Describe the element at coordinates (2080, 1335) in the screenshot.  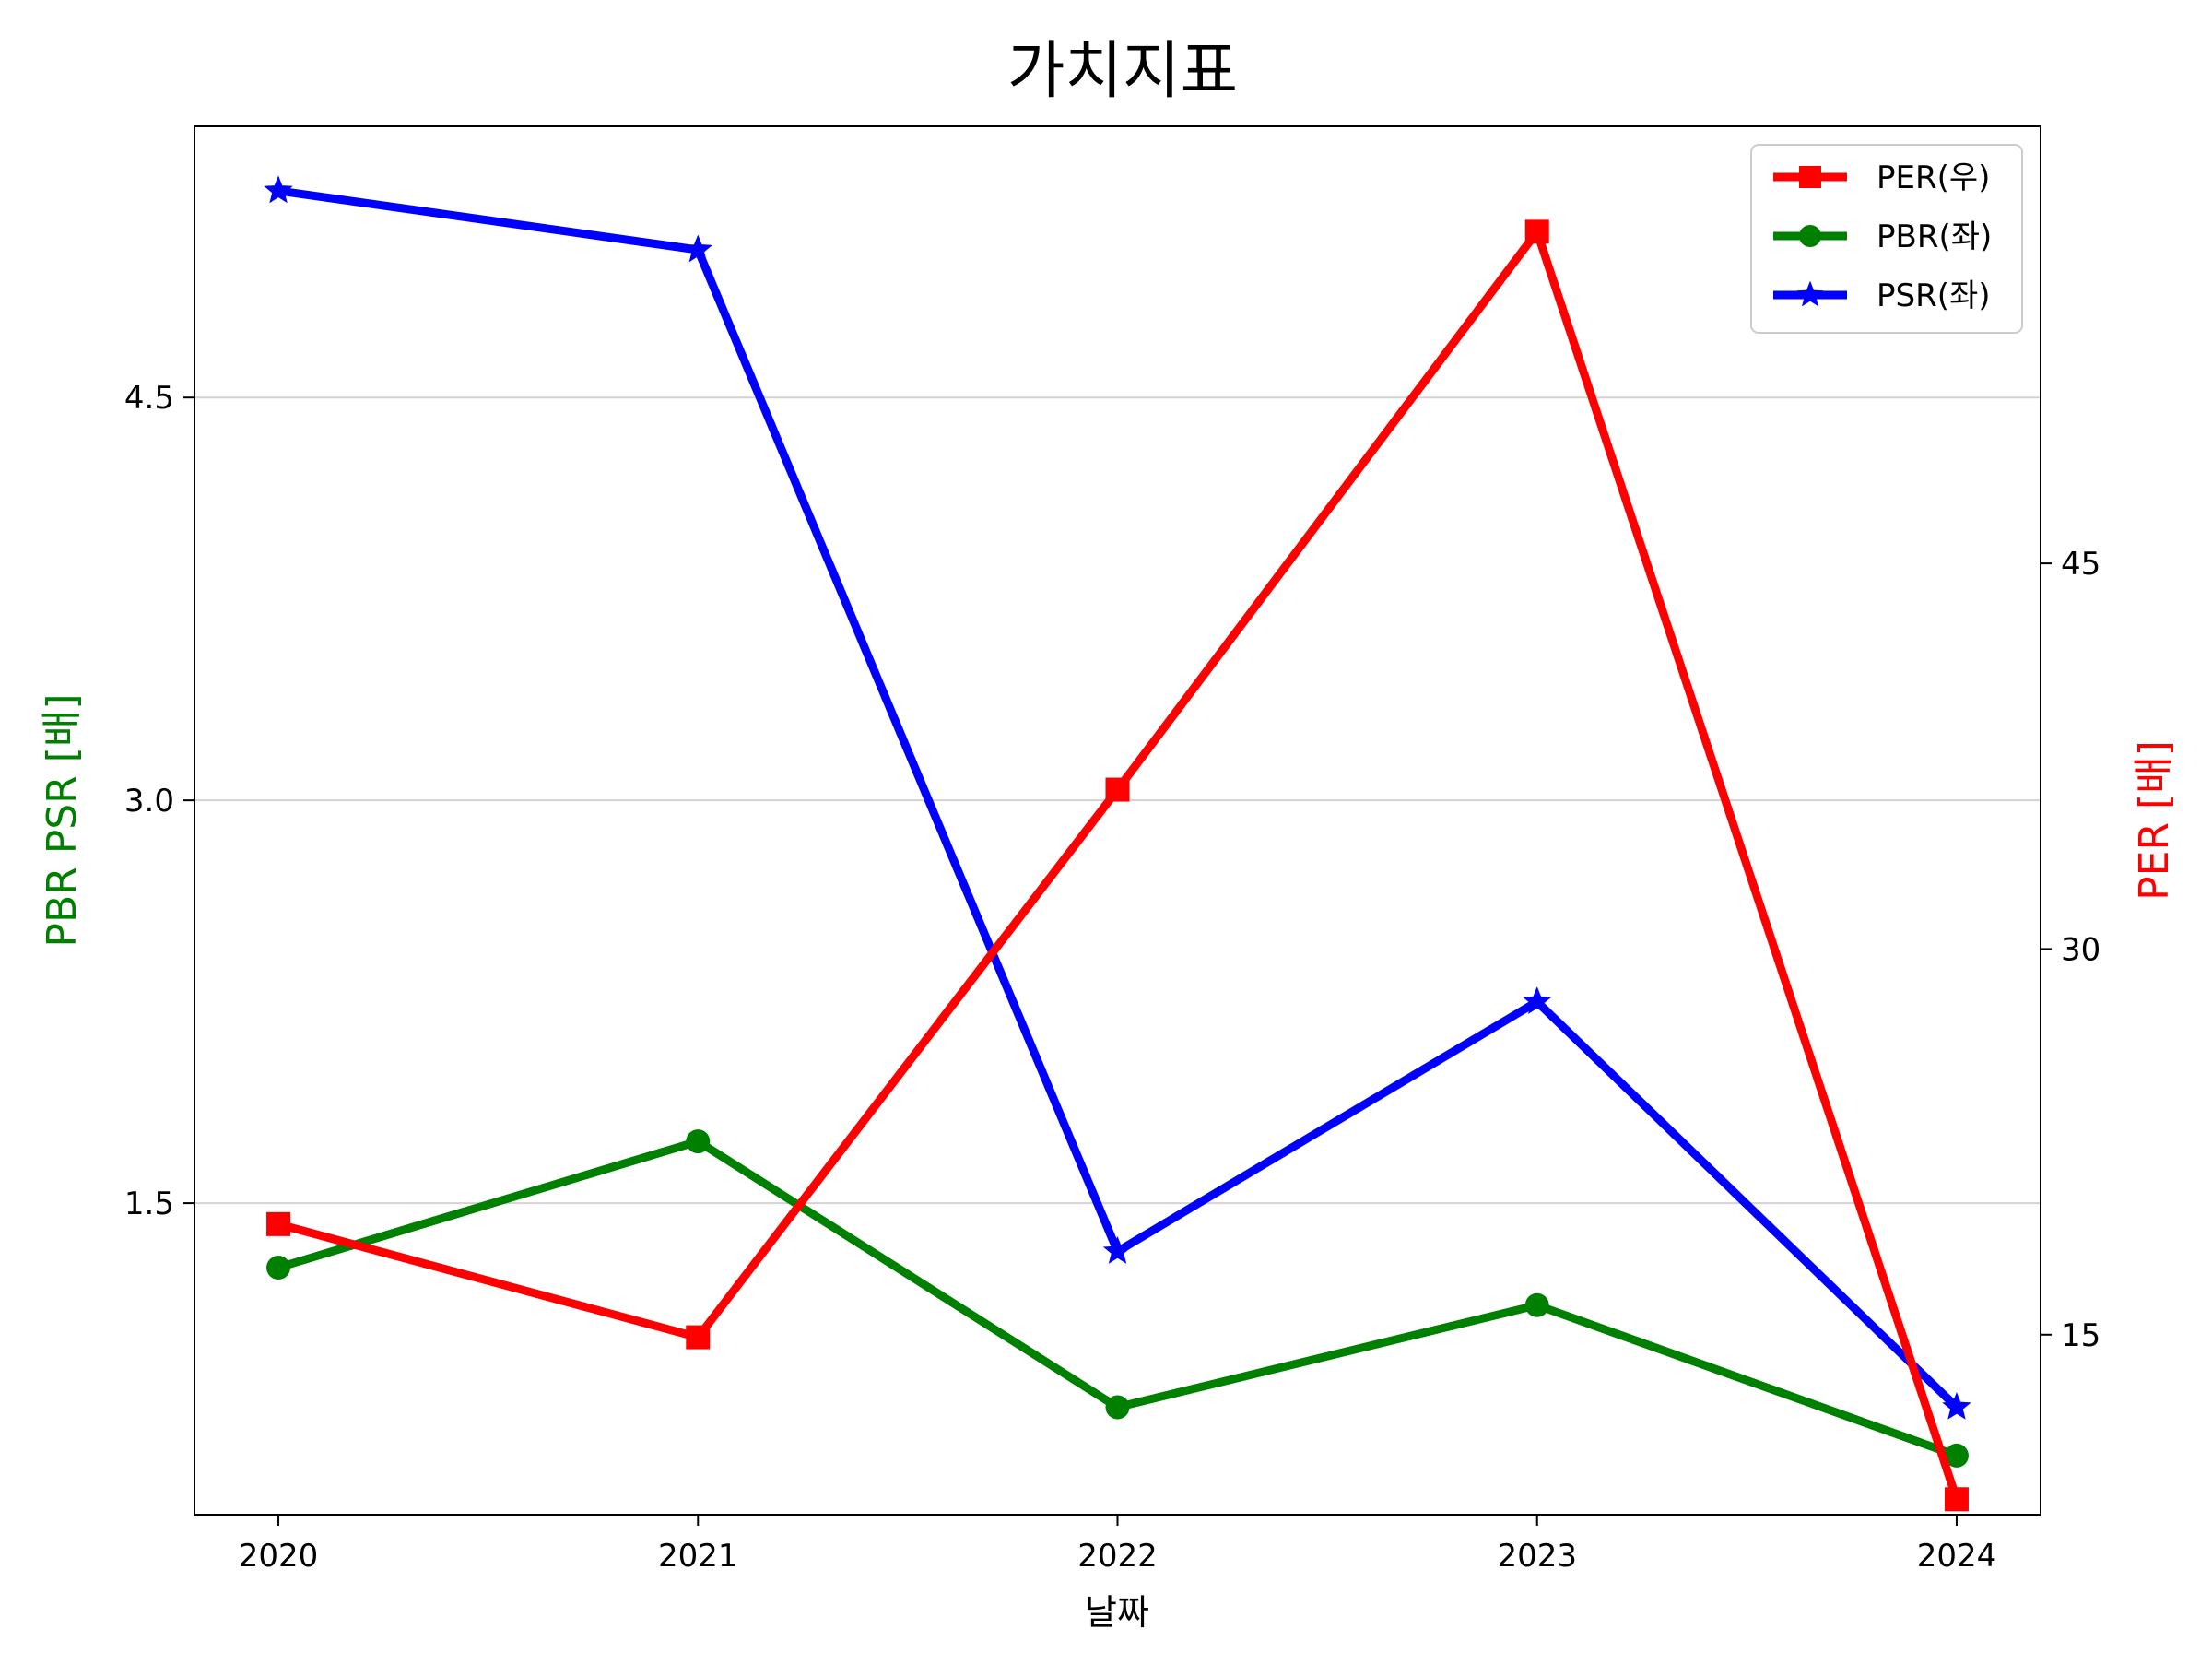
I see `y-right-tick-label: 15` at that location.